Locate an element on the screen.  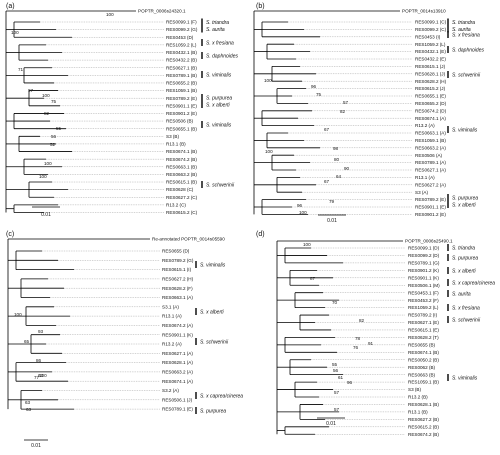
leaf-label: RES0663.1 (A) is located at coordinates (430, 133).